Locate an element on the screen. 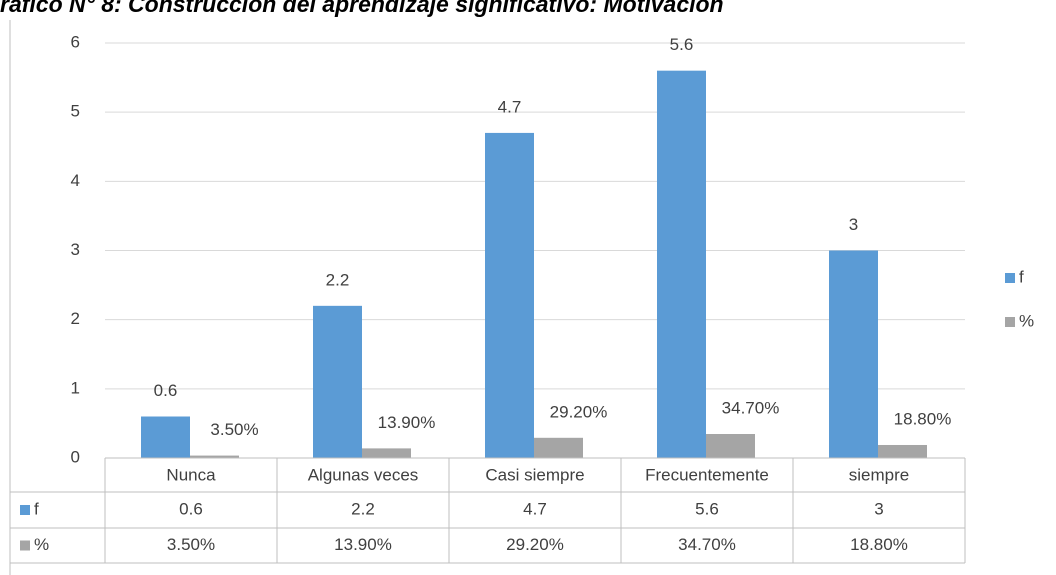  data-label: 4.7 is located at coordinates (510, 106).